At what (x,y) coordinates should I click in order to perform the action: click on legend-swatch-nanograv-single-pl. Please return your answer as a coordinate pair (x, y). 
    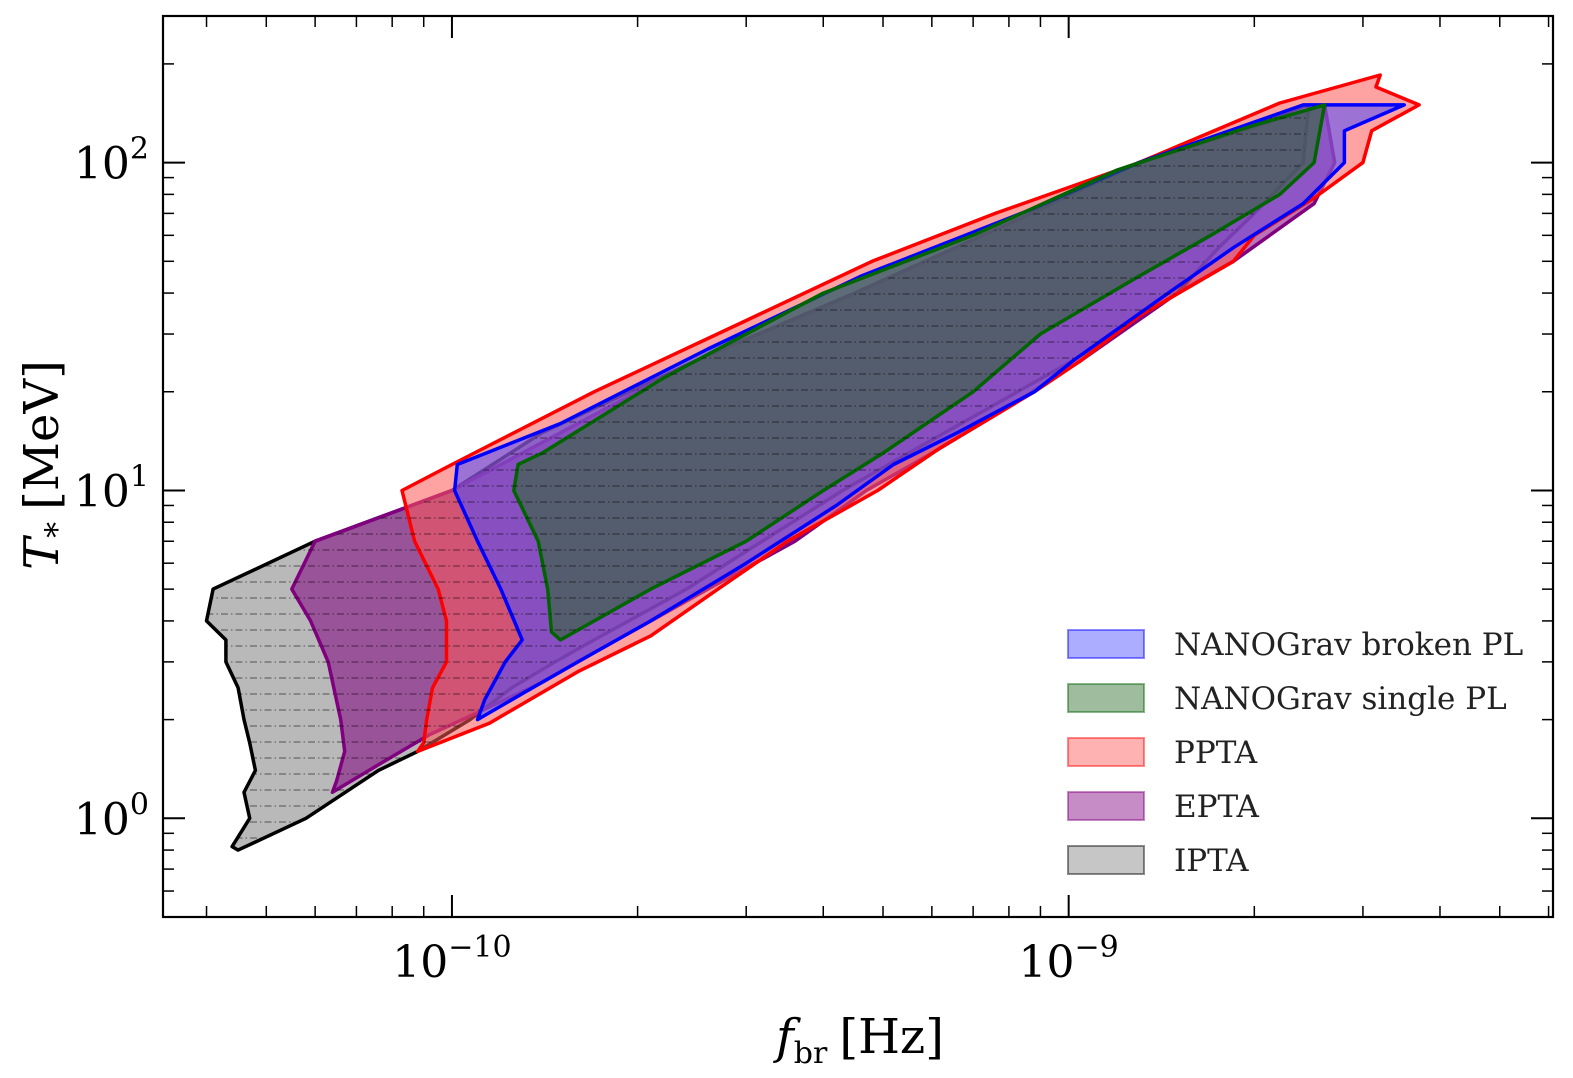
    Looking at the image, I should click on (1106, 698).